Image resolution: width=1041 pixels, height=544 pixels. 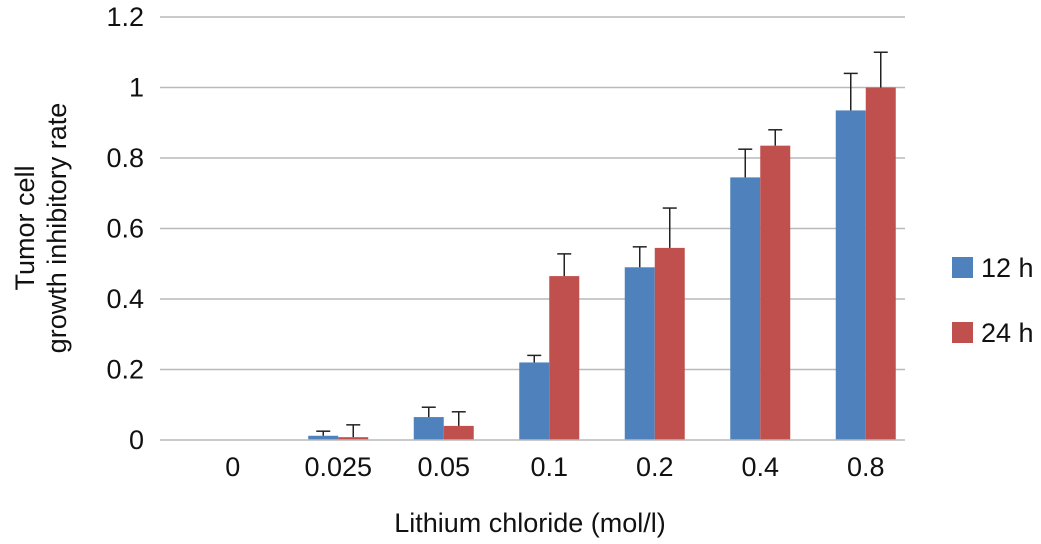 I want to click on x-axis-ticks: 0 0.025 0.05 0.1 0.2 0.4 0.8, so click(x=554, y=467).